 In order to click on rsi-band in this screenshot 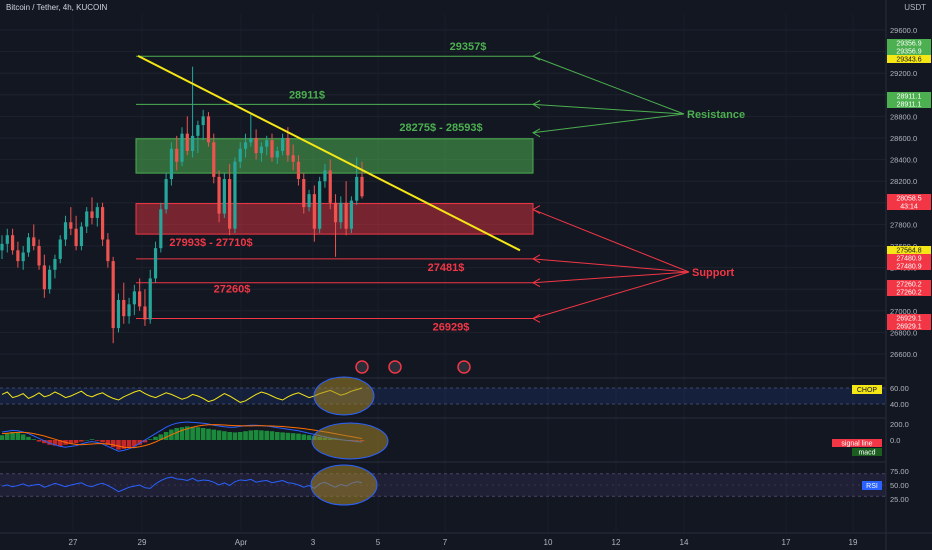, I will do `click(443, 485)`.